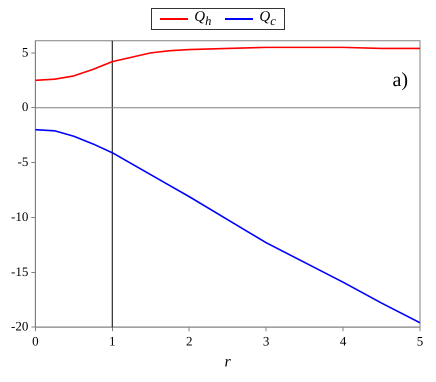 The image size is (436, 382). I want to click on legend-label: Q$_{c}$, so click(267, 19).